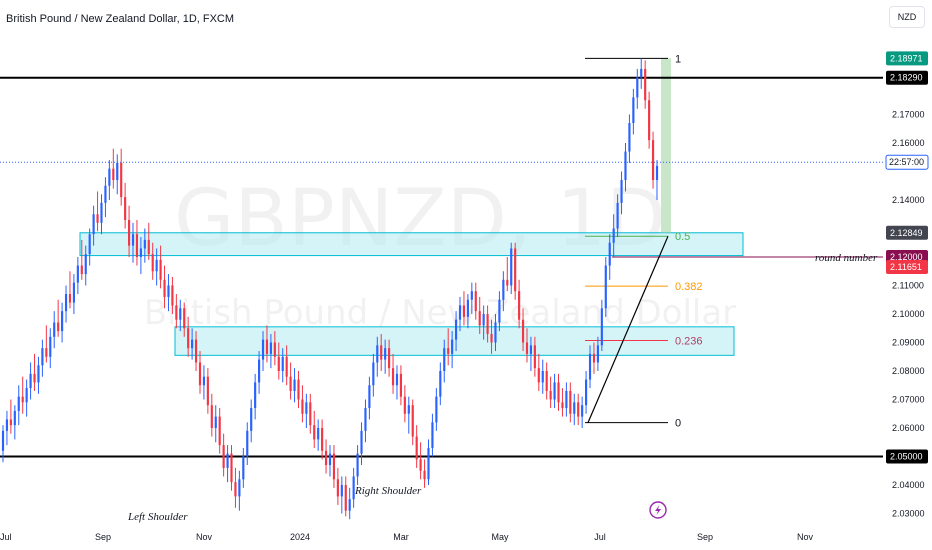 The height and width of the screenshot is (550, 932). I want to click on drawings, so click(628, 329).